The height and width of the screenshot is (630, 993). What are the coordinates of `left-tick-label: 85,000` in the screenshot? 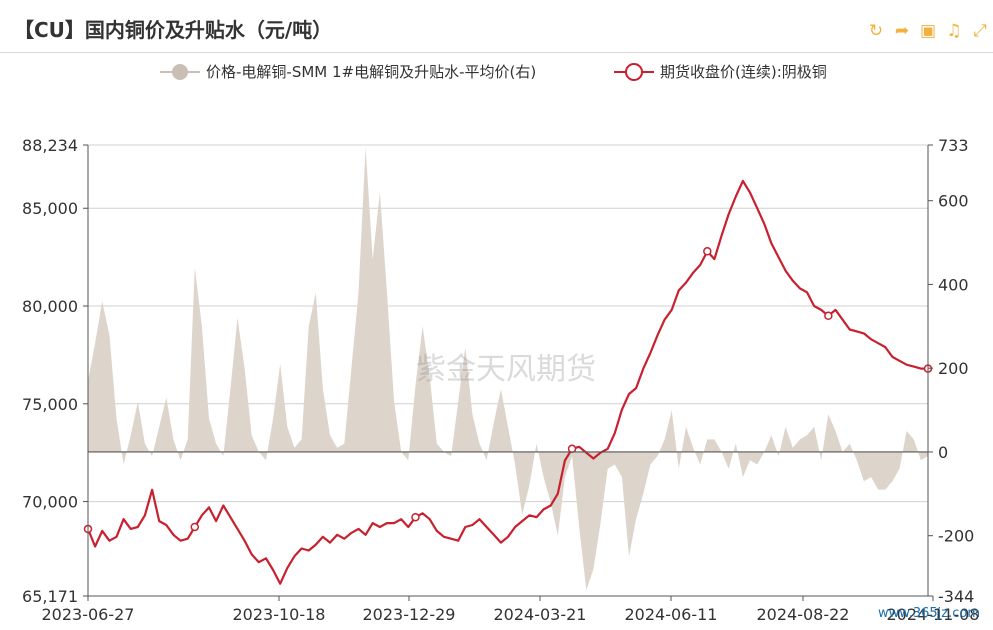 It's located at (50, 208).